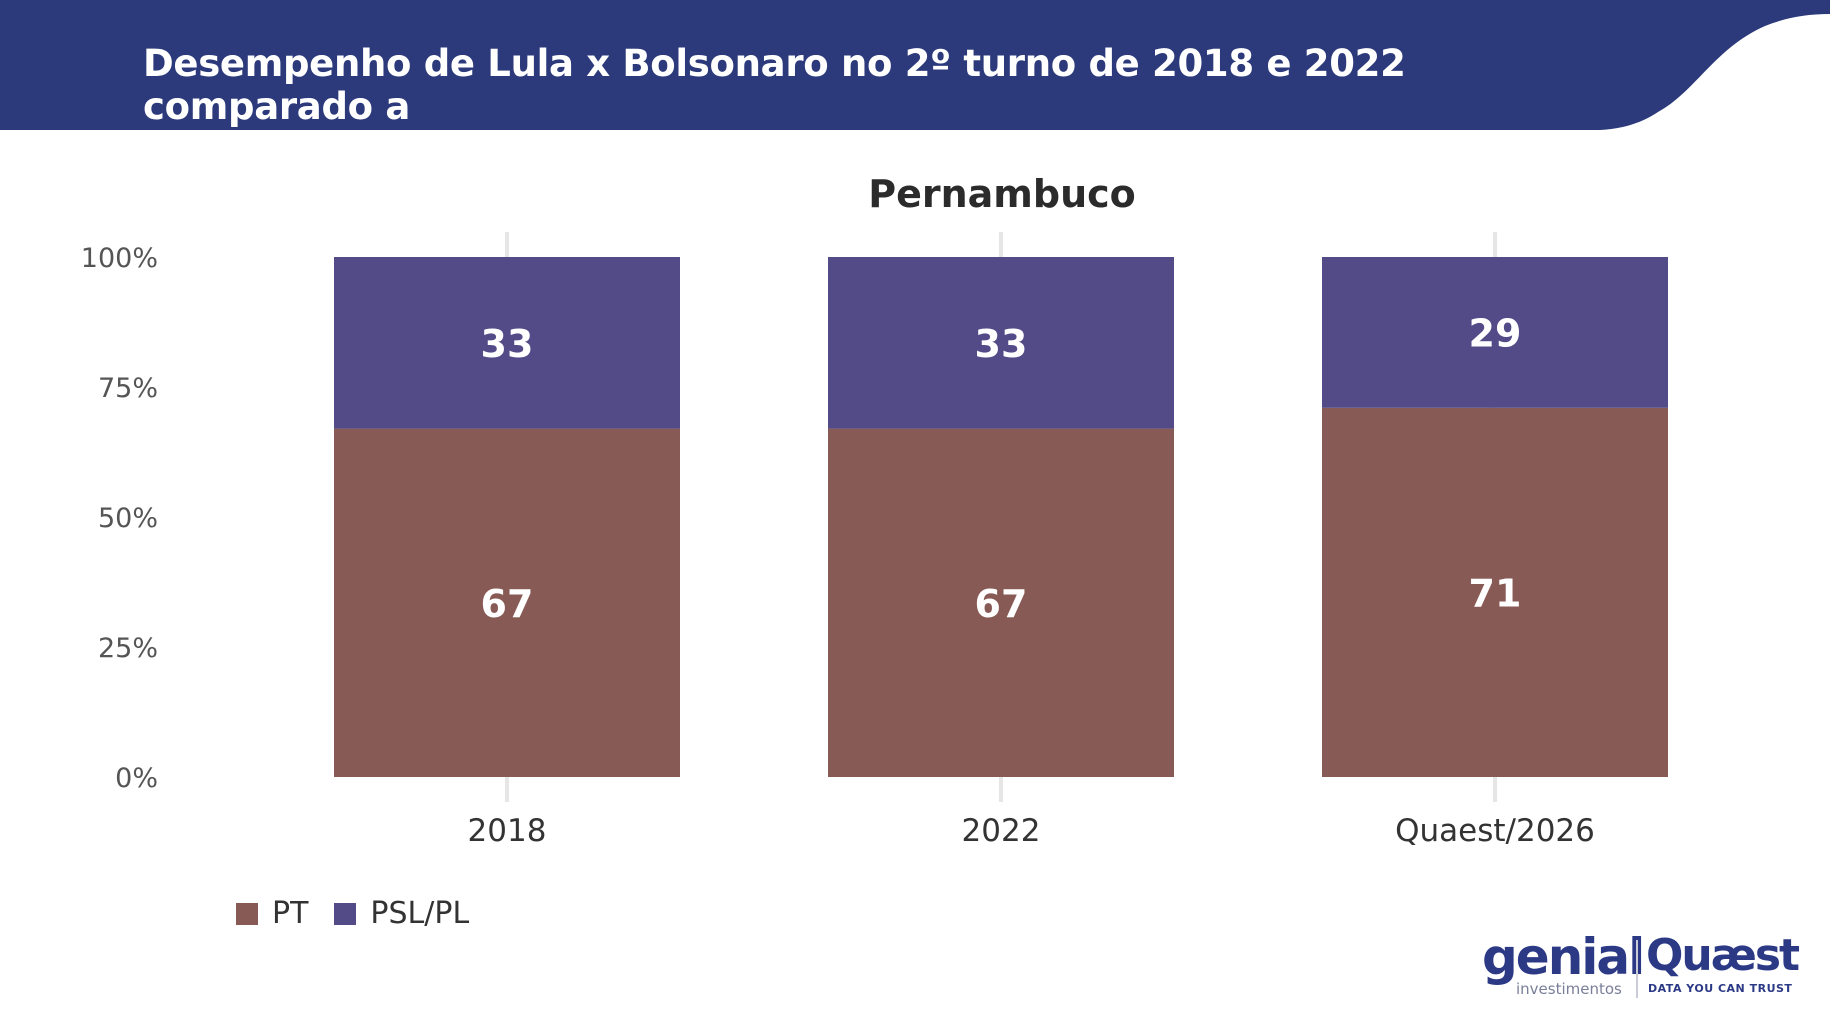 This screenshot has width=1830, height=1028. I want to click on data-label: 29, so click(1495, 333).